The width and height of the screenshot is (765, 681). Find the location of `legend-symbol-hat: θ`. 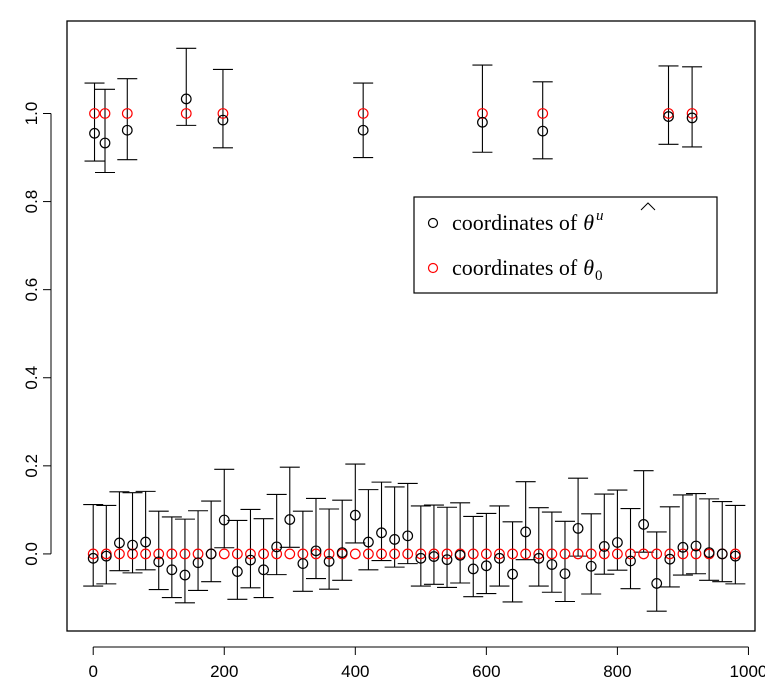

legend-symbol-hat: θ is located at coordinates (588, 222).